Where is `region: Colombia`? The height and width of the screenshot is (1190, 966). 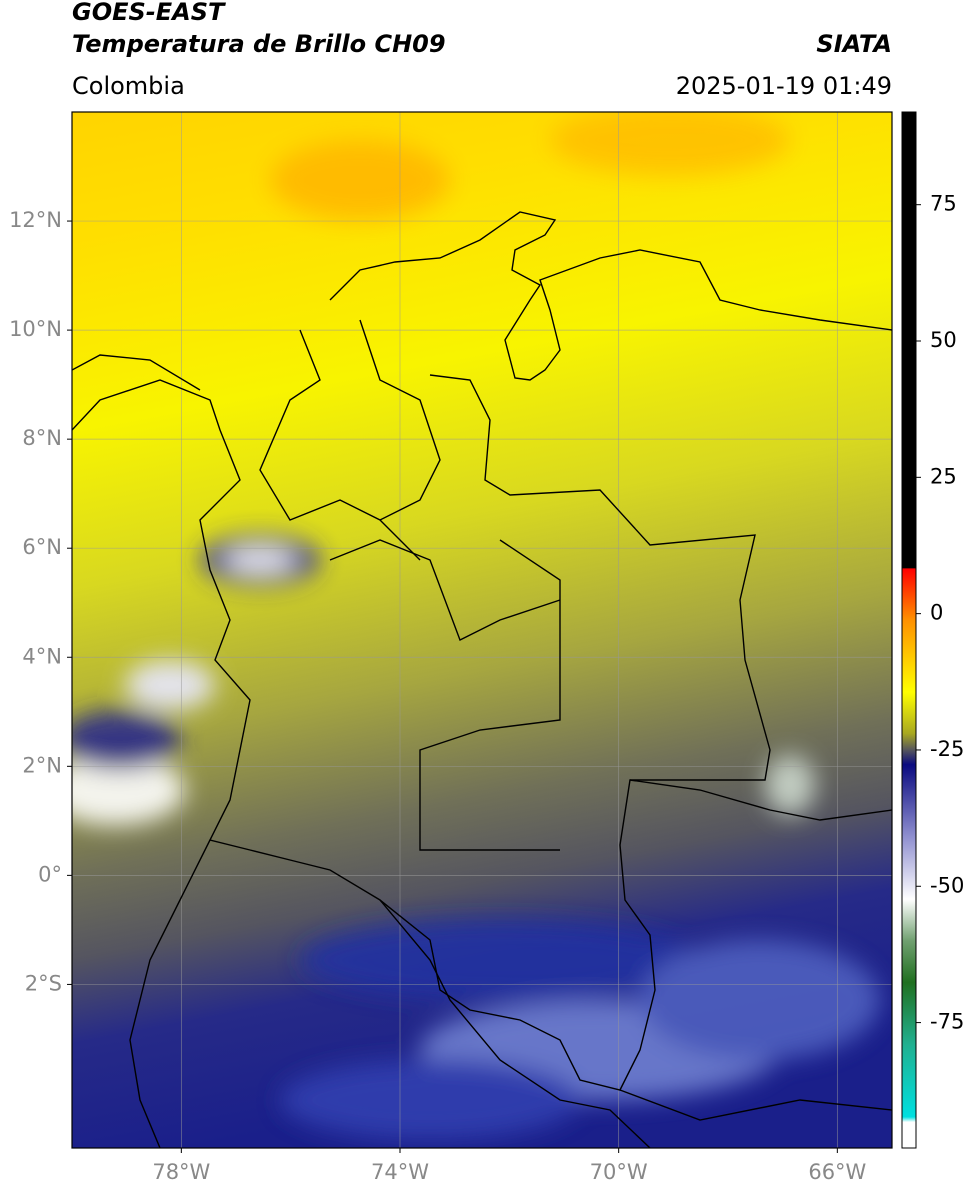
region: Colombia is located at coordinates (128, 86).